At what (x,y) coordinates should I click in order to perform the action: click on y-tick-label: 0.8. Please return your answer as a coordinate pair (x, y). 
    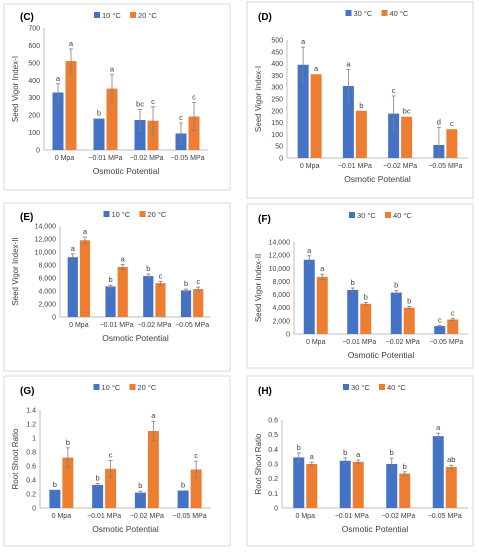
    Looking at the image, I should click on (31, 453).